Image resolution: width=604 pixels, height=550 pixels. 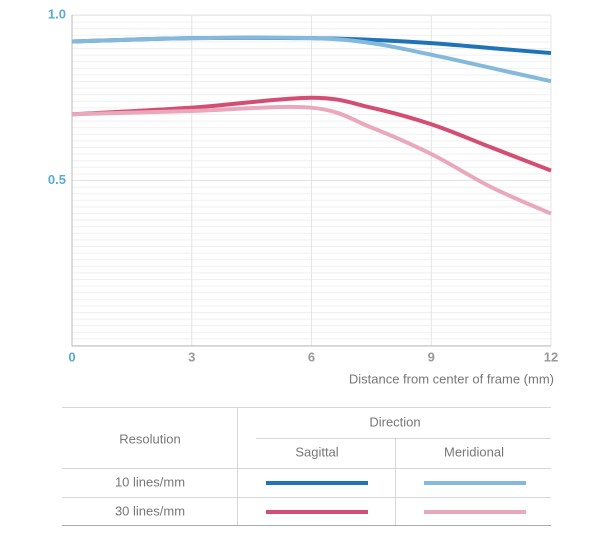 I want to click on x-tick-label: 3, so click(x=191, y=356).